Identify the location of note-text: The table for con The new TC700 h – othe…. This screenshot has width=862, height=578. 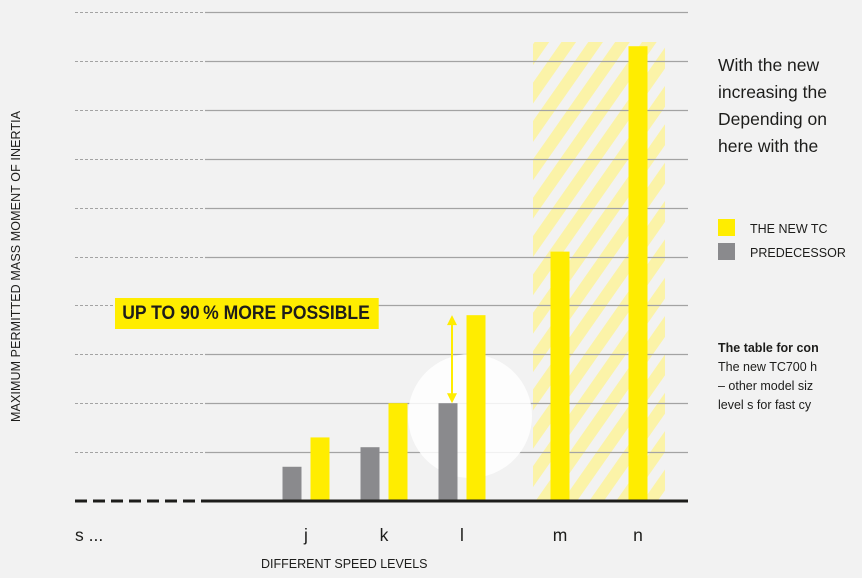
(790, 377).